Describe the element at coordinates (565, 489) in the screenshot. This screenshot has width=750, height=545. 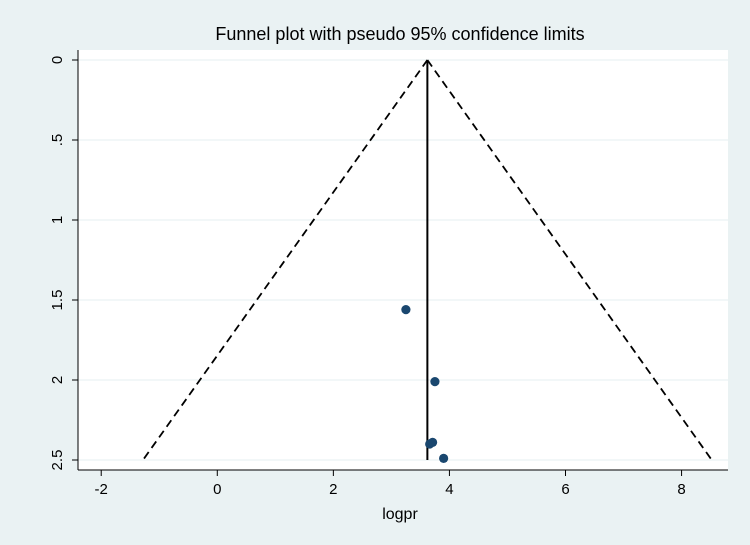
I see `x-tick-label-4: 6` at that location.